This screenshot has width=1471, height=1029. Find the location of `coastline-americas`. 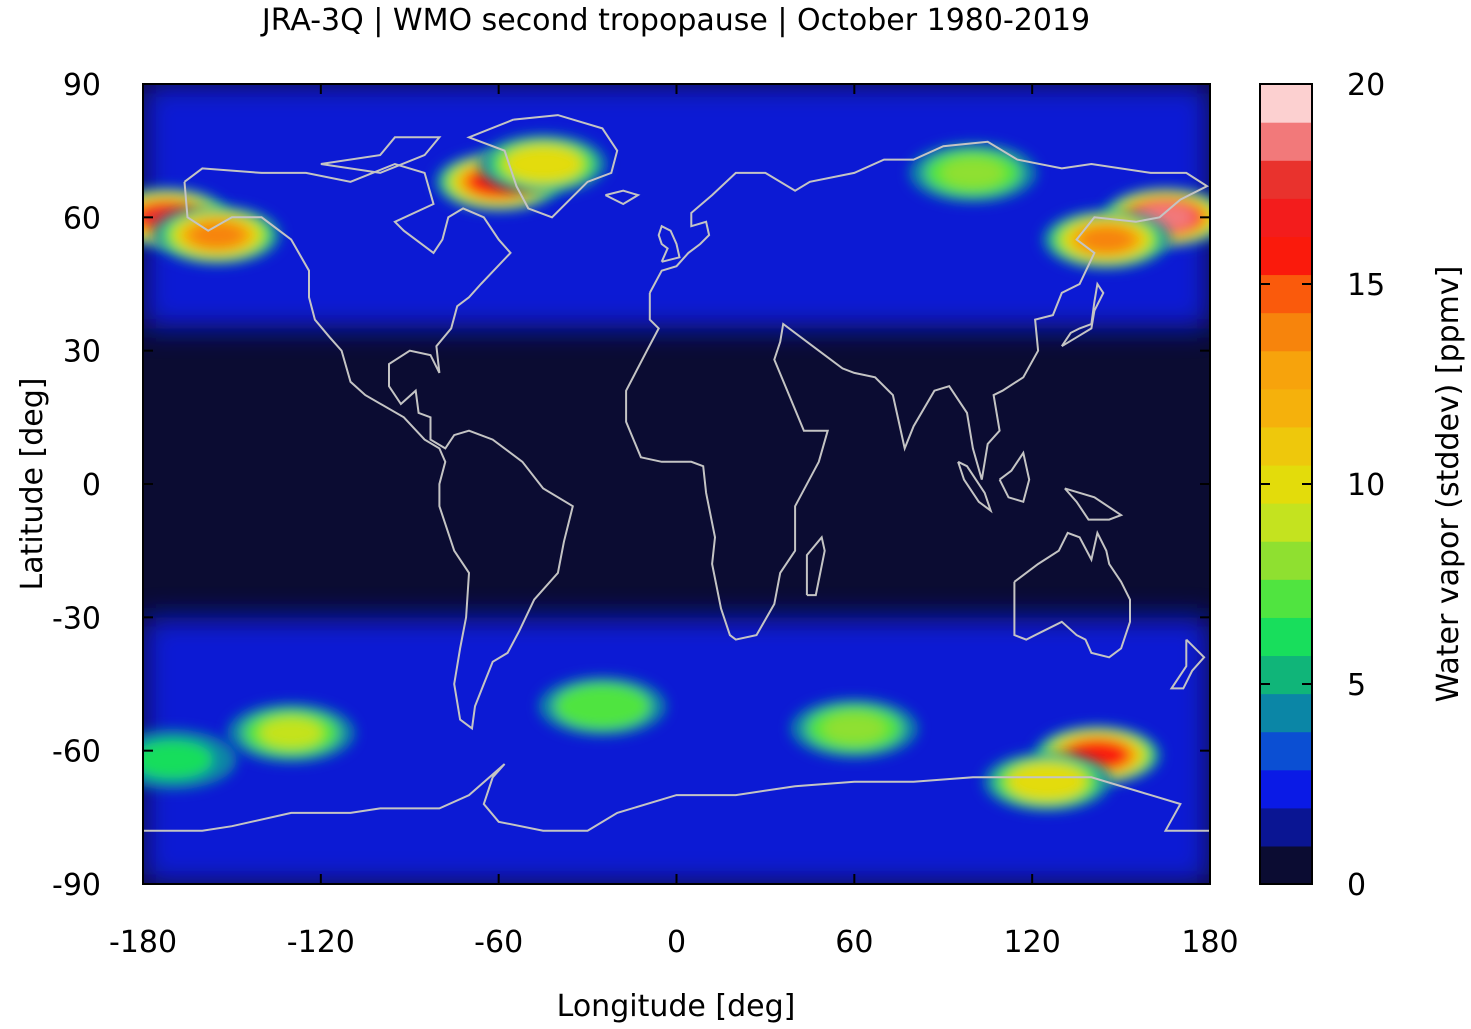

coastline-americas is located at coordinates (378, 446).